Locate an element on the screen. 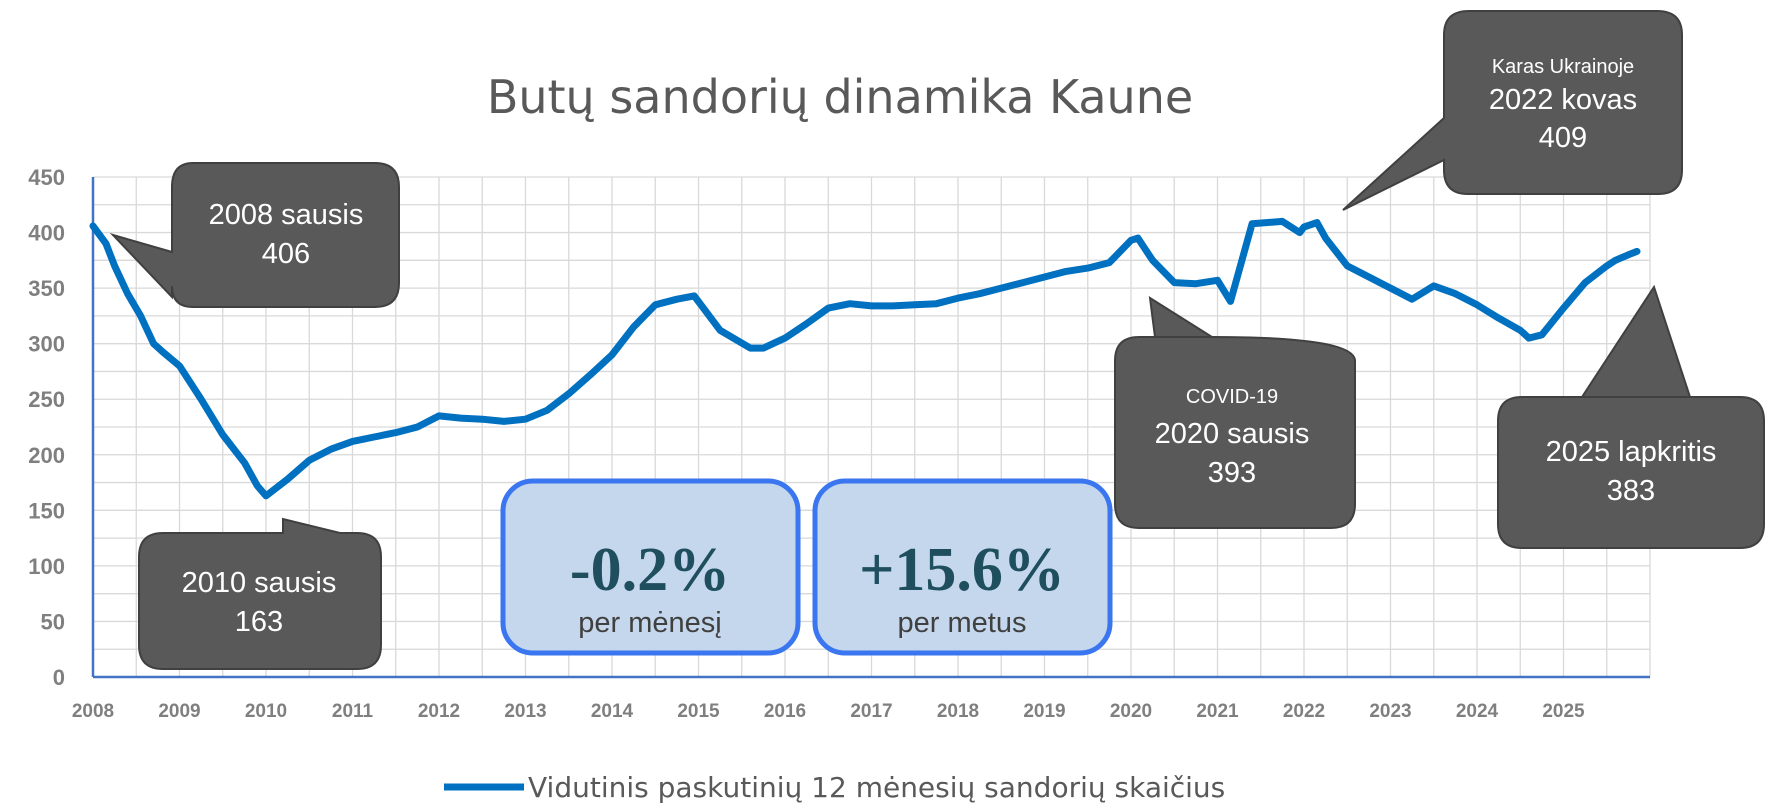  x-tick-label: 2016 is located at coordinates (785, 711).